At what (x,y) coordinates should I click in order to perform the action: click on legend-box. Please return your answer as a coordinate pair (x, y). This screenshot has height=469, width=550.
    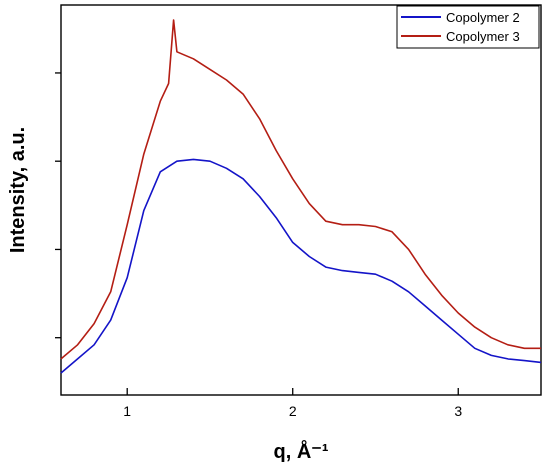
    Looking at the image, I should click on (468, 27).